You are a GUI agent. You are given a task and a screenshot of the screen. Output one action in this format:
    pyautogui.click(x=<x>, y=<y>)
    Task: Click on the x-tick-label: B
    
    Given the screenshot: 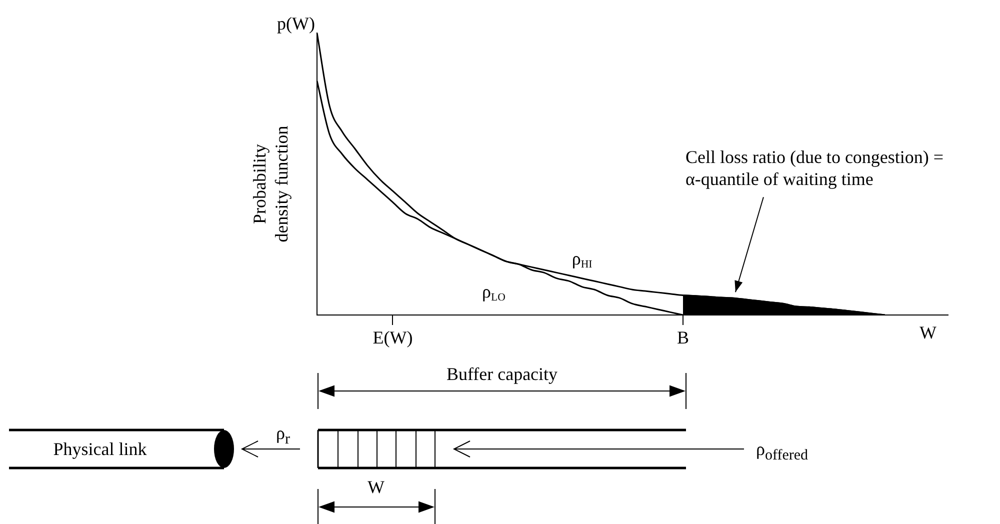 What is the action you would take?
    pyautogui.click(x=682, y=338)
    